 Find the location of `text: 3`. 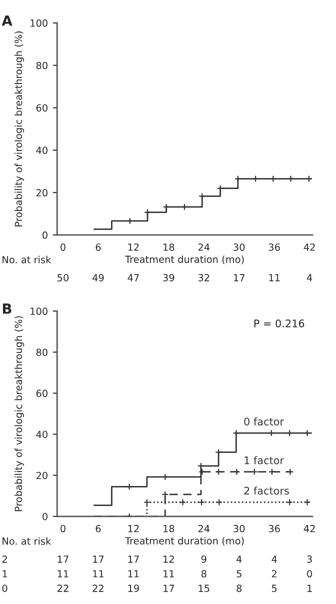

text: 3 is located at coordinates (309, 559).